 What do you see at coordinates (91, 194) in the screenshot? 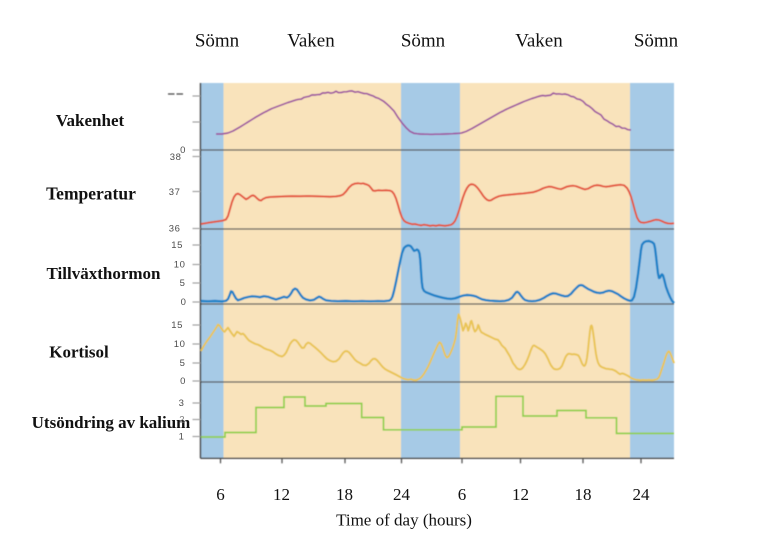
I see `svg-text: Temperatur` at bounding box center [91, 194].